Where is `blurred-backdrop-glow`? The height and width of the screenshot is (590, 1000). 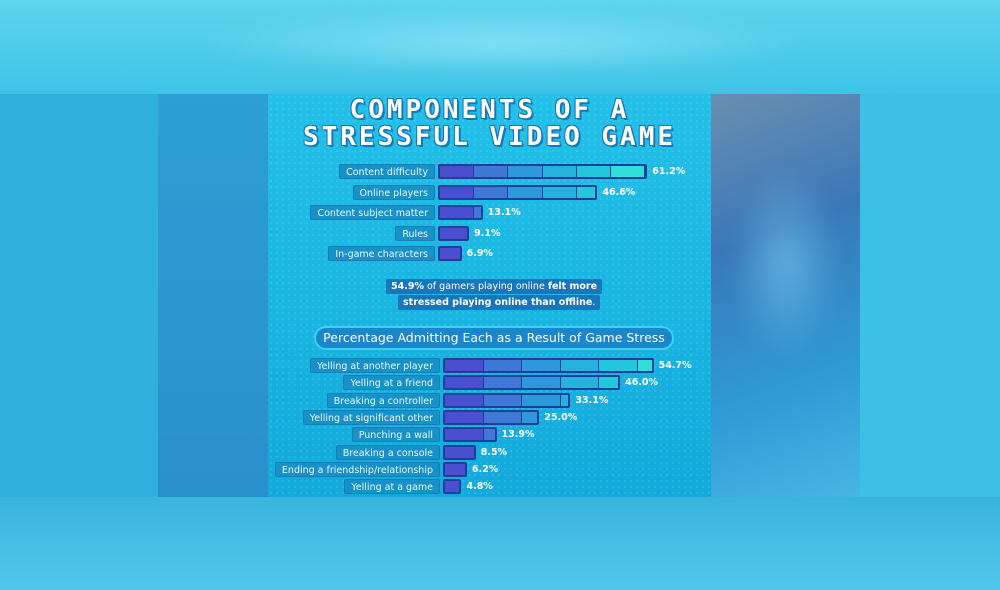 blurred-backdrop-glow is located at coordinates (500, 43).